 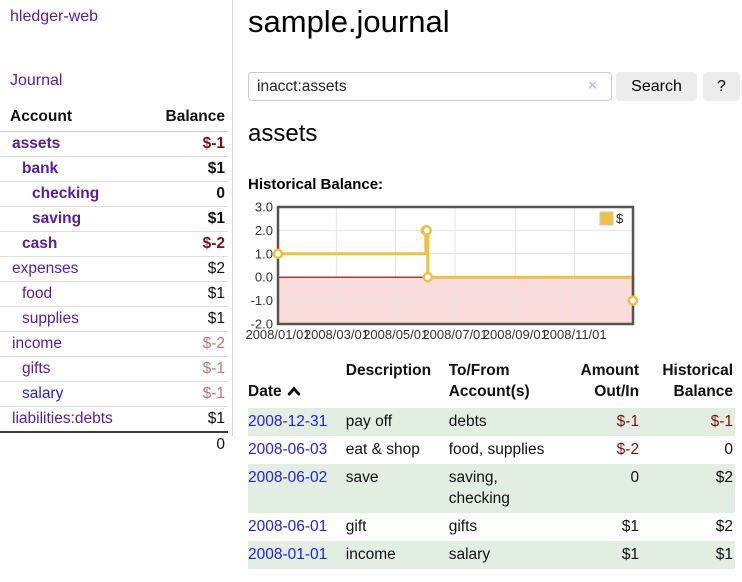 What do you see at coordinates (114, 319) in the screenshot?
I see `account-row: supplies $1` at bounding box center [114, 319].